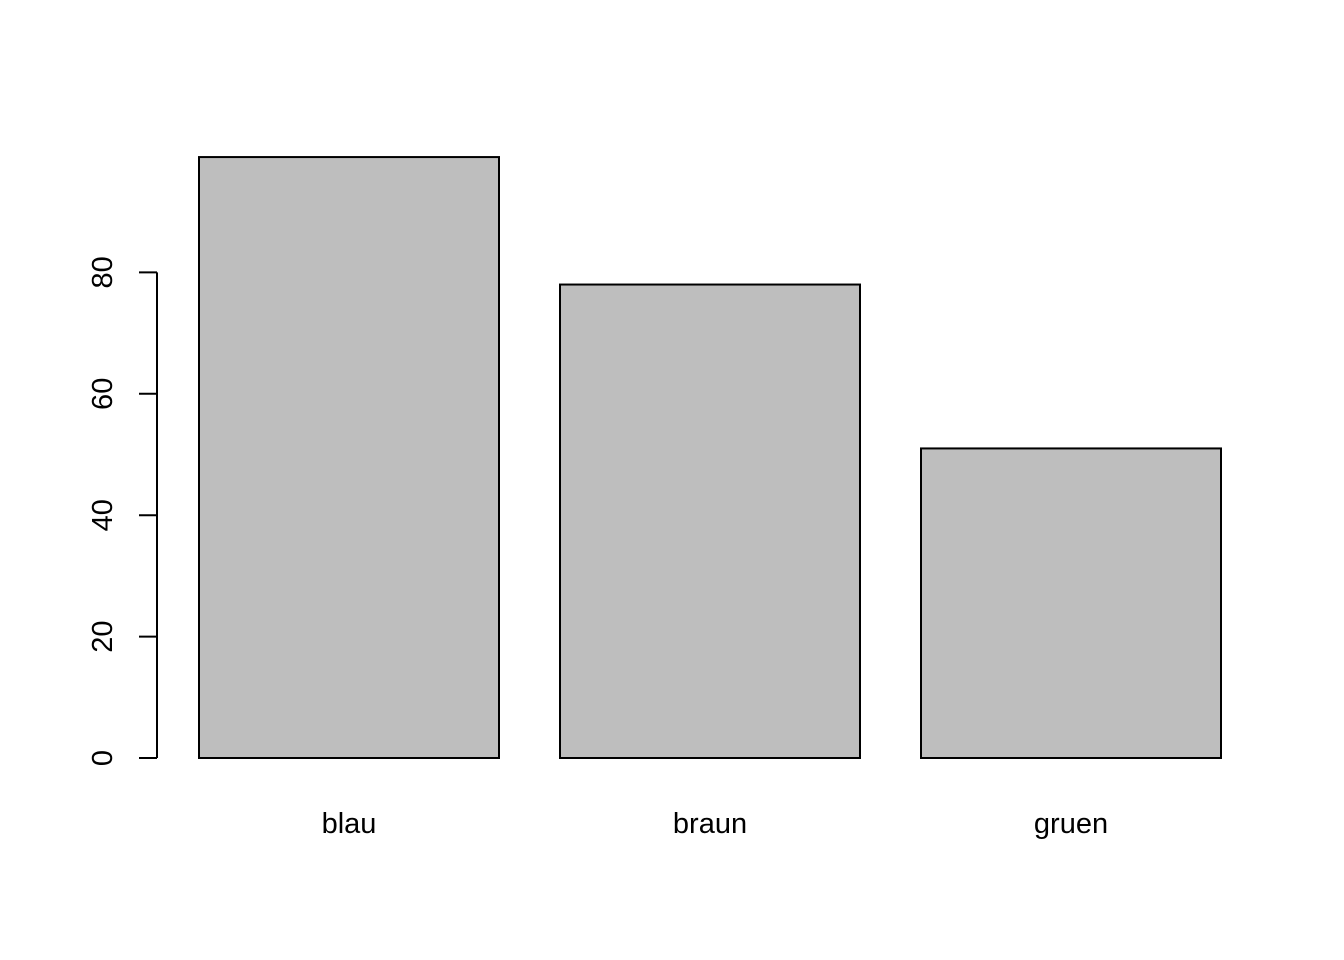 Image resolution: width=1344 pixels, height=960 pixels. What do you see at coordinates (103, 758) in the screenshot?
I see `y-tick-label: 0` at bounding box center [103, 758].